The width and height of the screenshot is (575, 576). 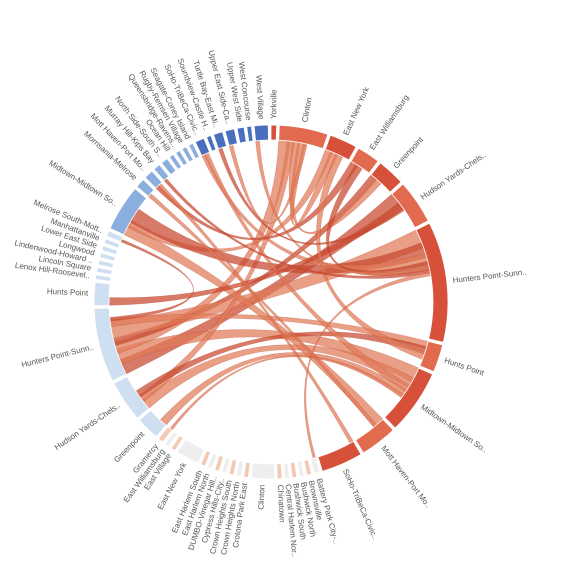 I want to click on segment-label: SoHo-TriBeCa-Civic.., so click(x=360, y=504).